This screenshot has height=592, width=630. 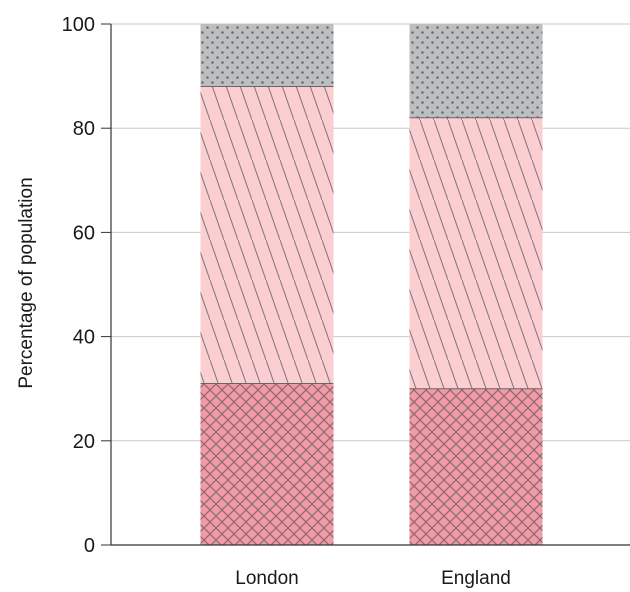 What do you see at coordinates (84, 338) in the screenshot?
I see `y-tick-label: 40` at bounding box center [84, 338].